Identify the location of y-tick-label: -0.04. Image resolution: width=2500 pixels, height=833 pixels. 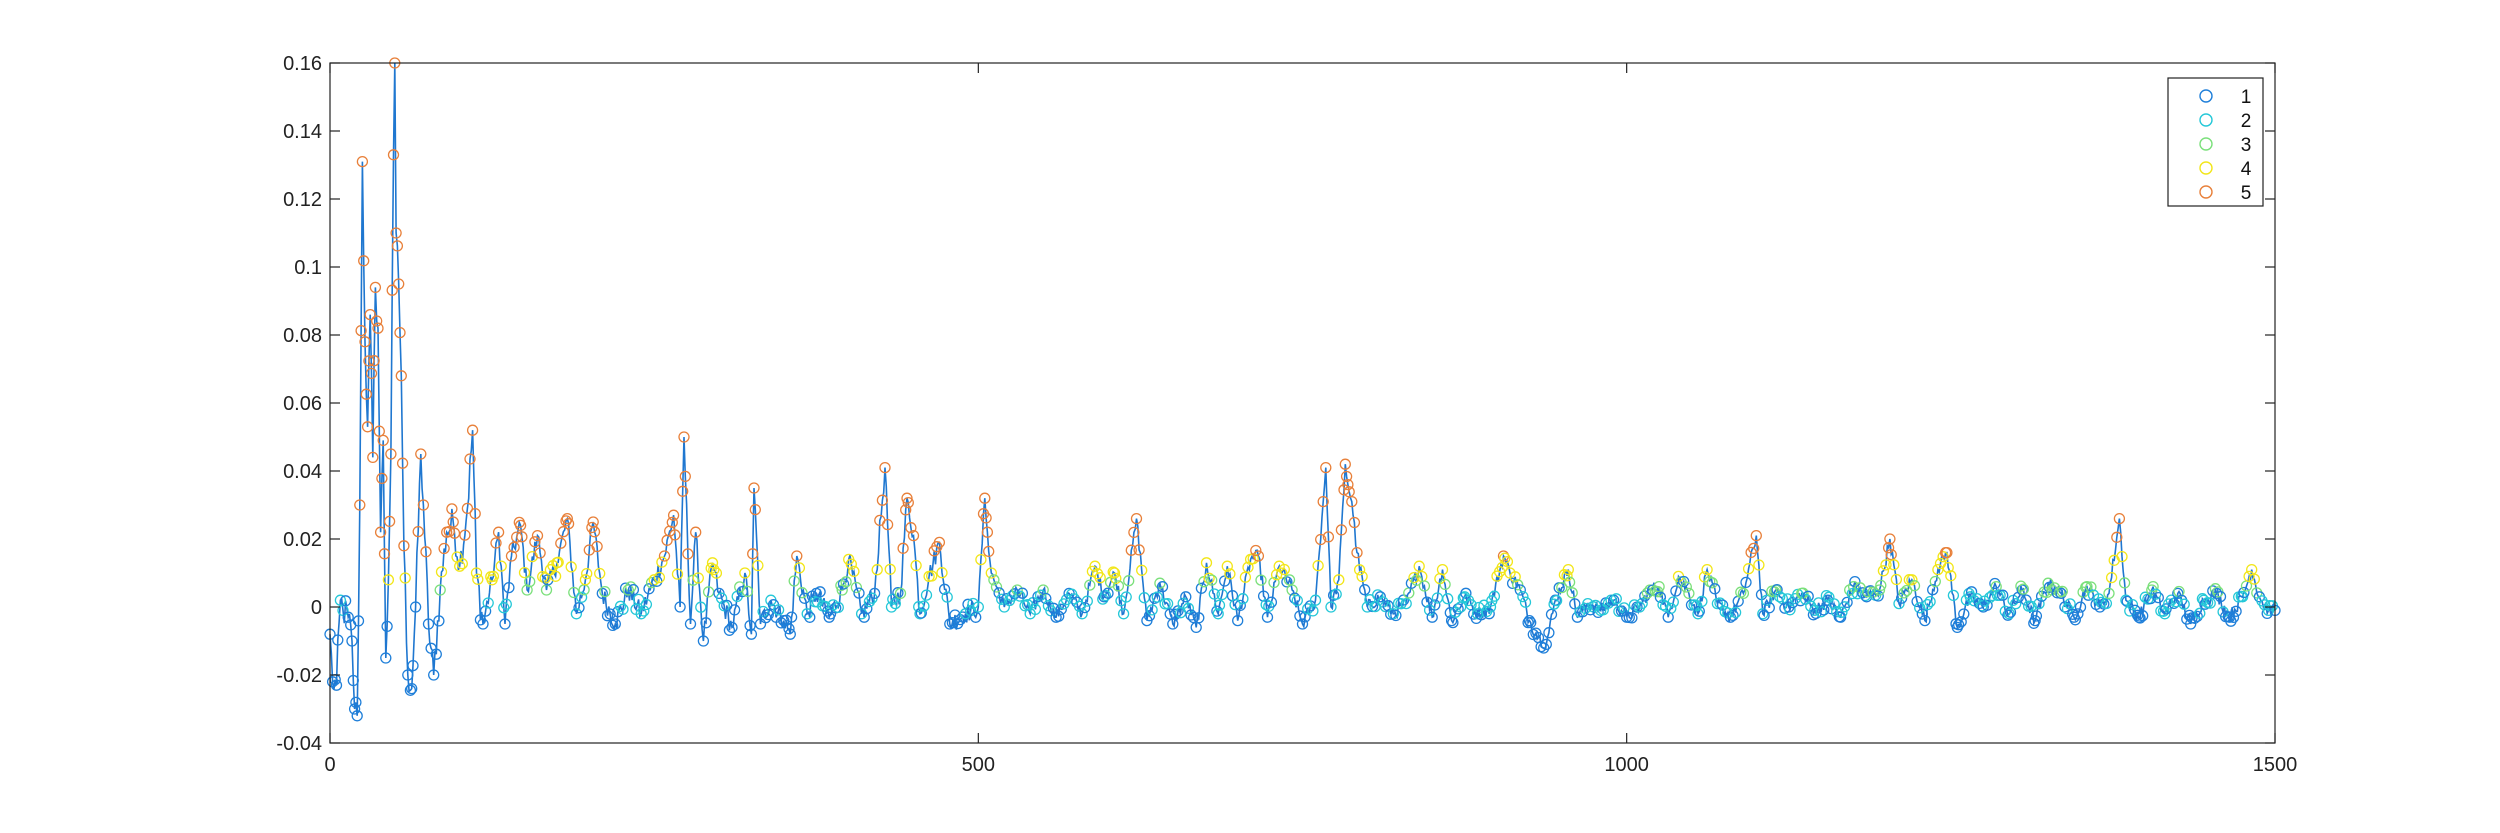
(299, 744).